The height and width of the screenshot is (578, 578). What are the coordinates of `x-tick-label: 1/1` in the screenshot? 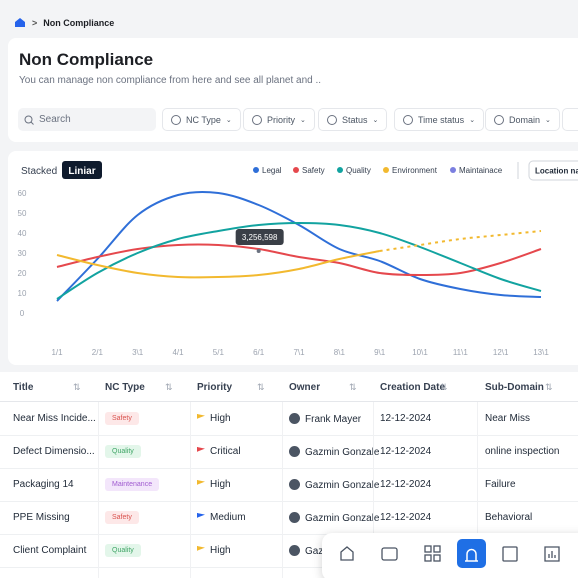 It's located at (57, 352).